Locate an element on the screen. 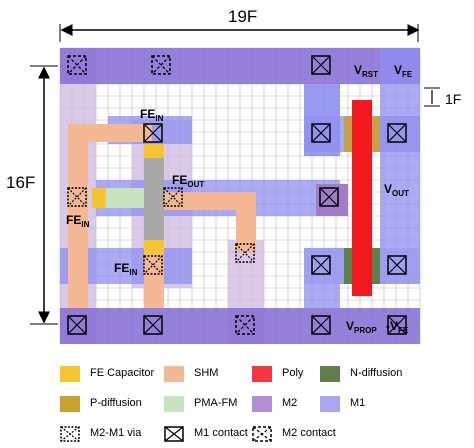  m2-contact-swatch-icon is located at coordinates (262, 434).